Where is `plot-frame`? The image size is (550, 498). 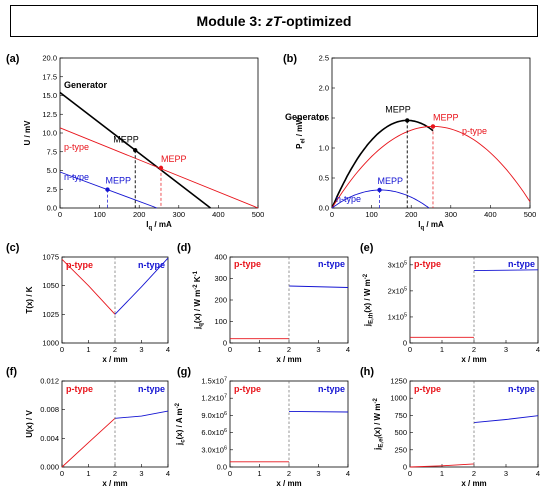
plot-frame is located at coordinates (431, 133).